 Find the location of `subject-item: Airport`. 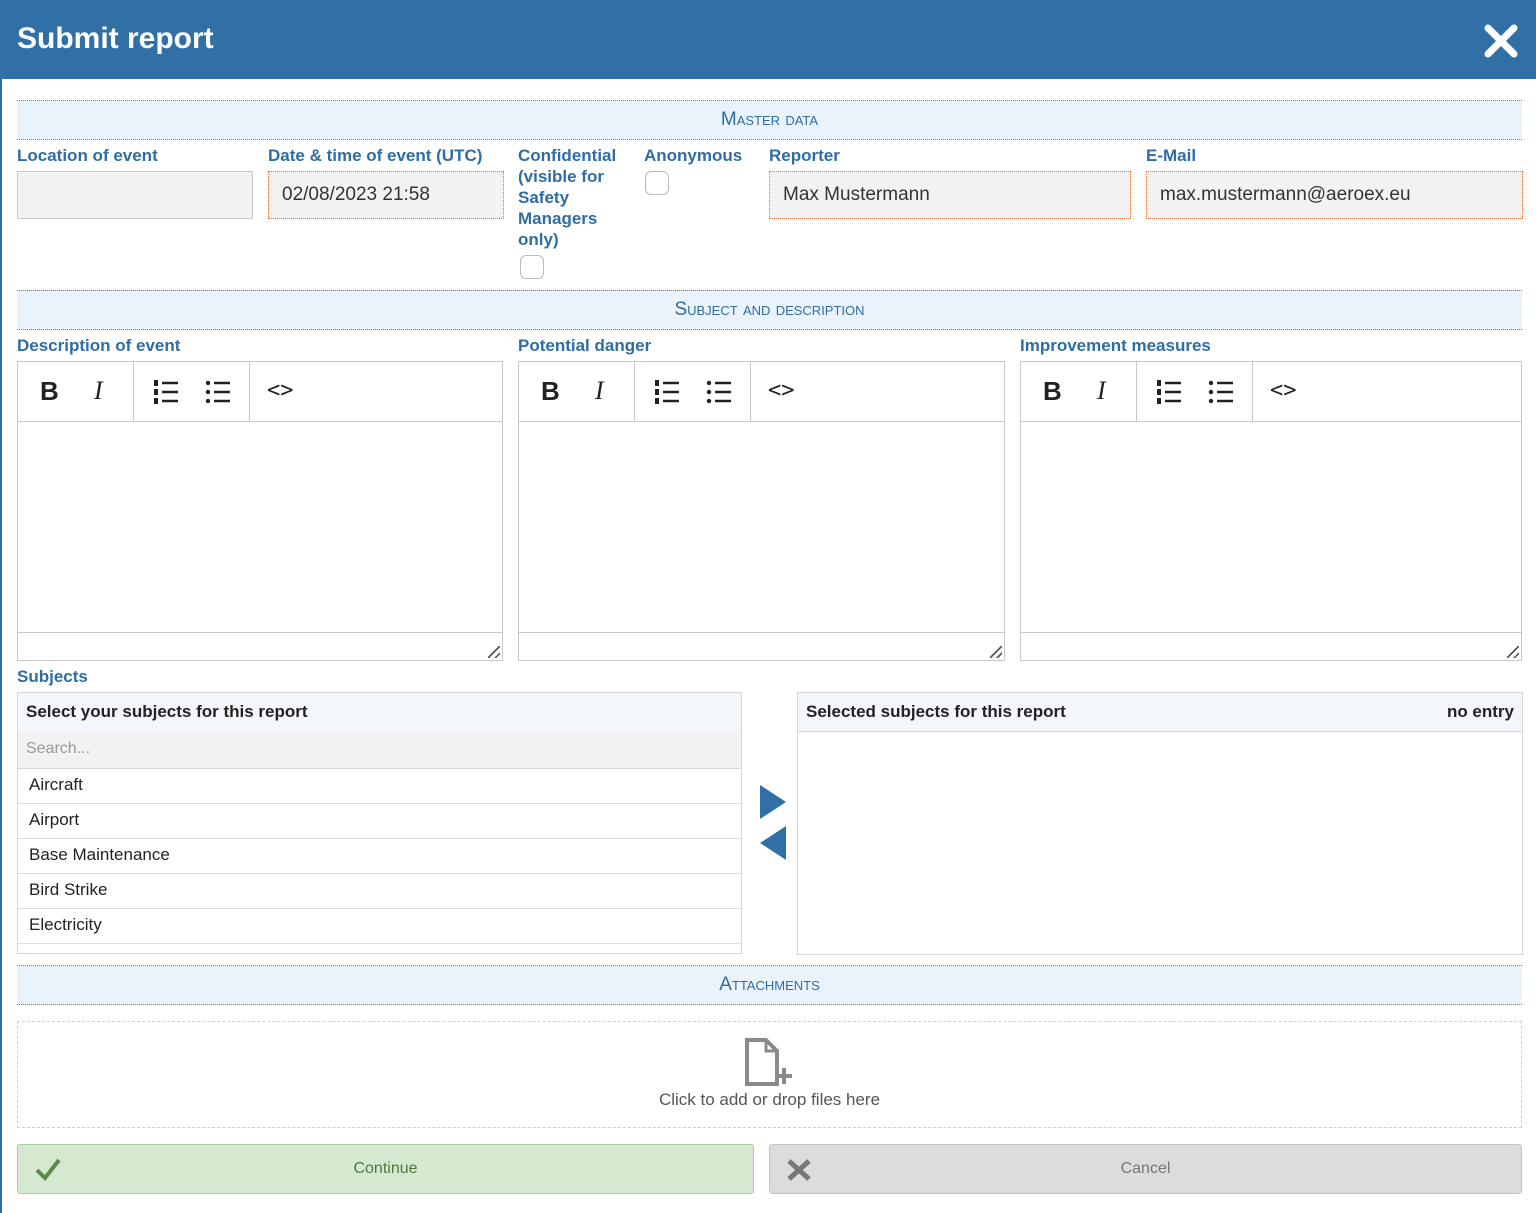

subject-item: Airport is located at coordinates (379, 821).